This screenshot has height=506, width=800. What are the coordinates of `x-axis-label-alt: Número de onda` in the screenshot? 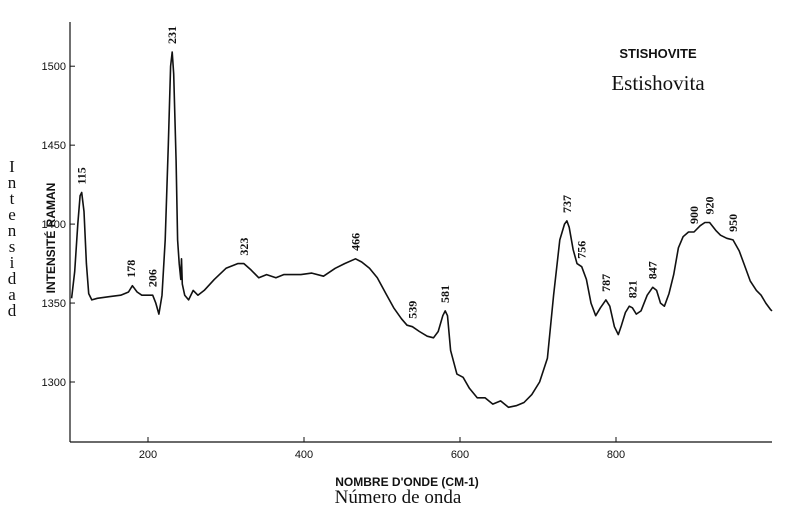 It's located at (398, 496).